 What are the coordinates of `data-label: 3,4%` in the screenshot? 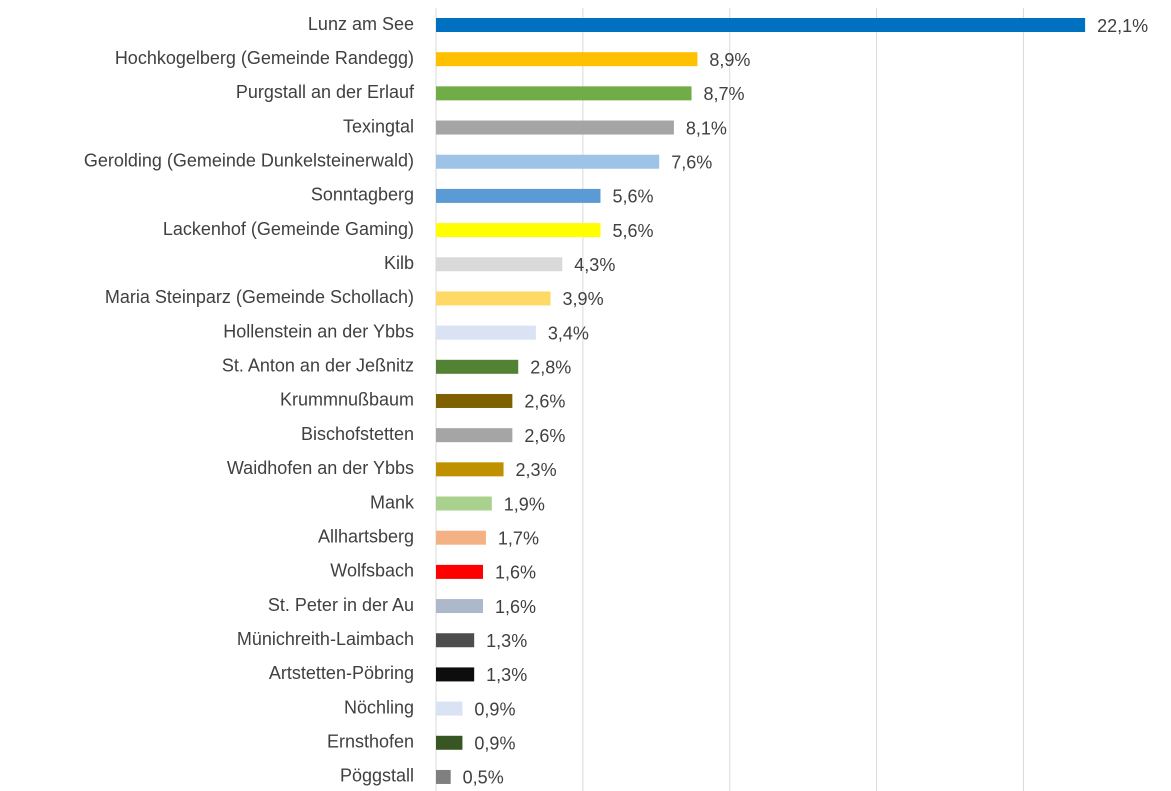 It's located at (568, 333).